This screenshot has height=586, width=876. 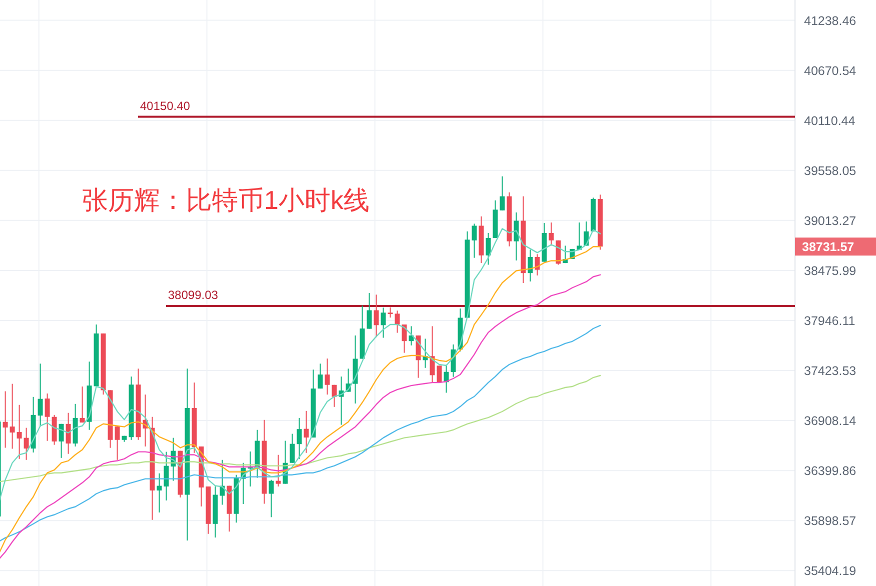 I want to click on y-tick-label: 40670.54, so click(x=830, y=71).